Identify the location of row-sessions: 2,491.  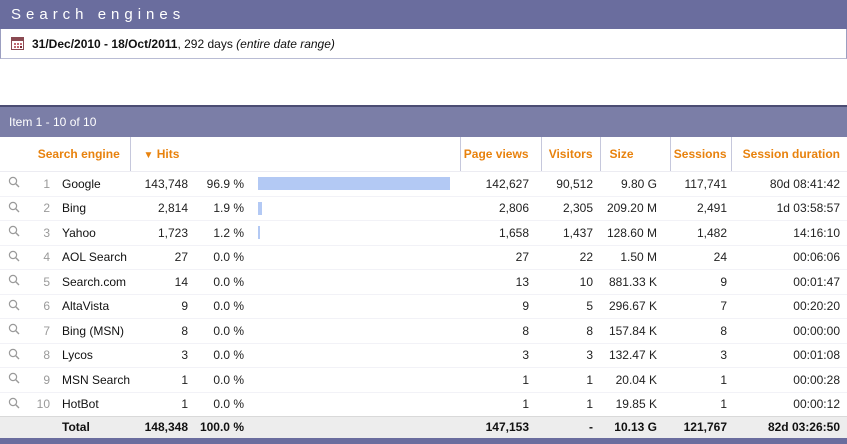
(711, 208).